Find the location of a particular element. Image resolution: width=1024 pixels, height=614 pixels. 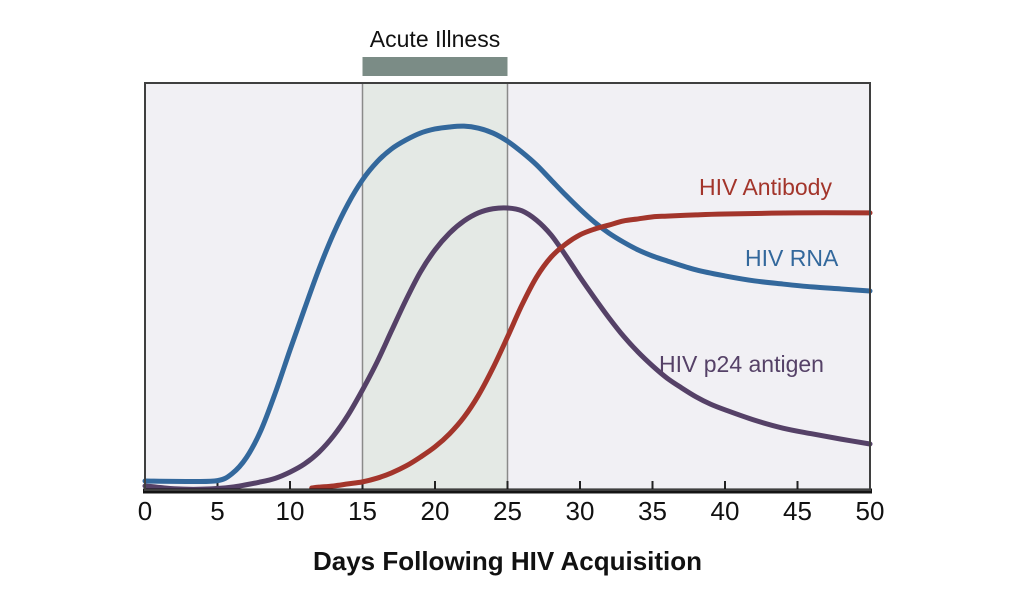

acute-band is located at coordinates (435, 286).